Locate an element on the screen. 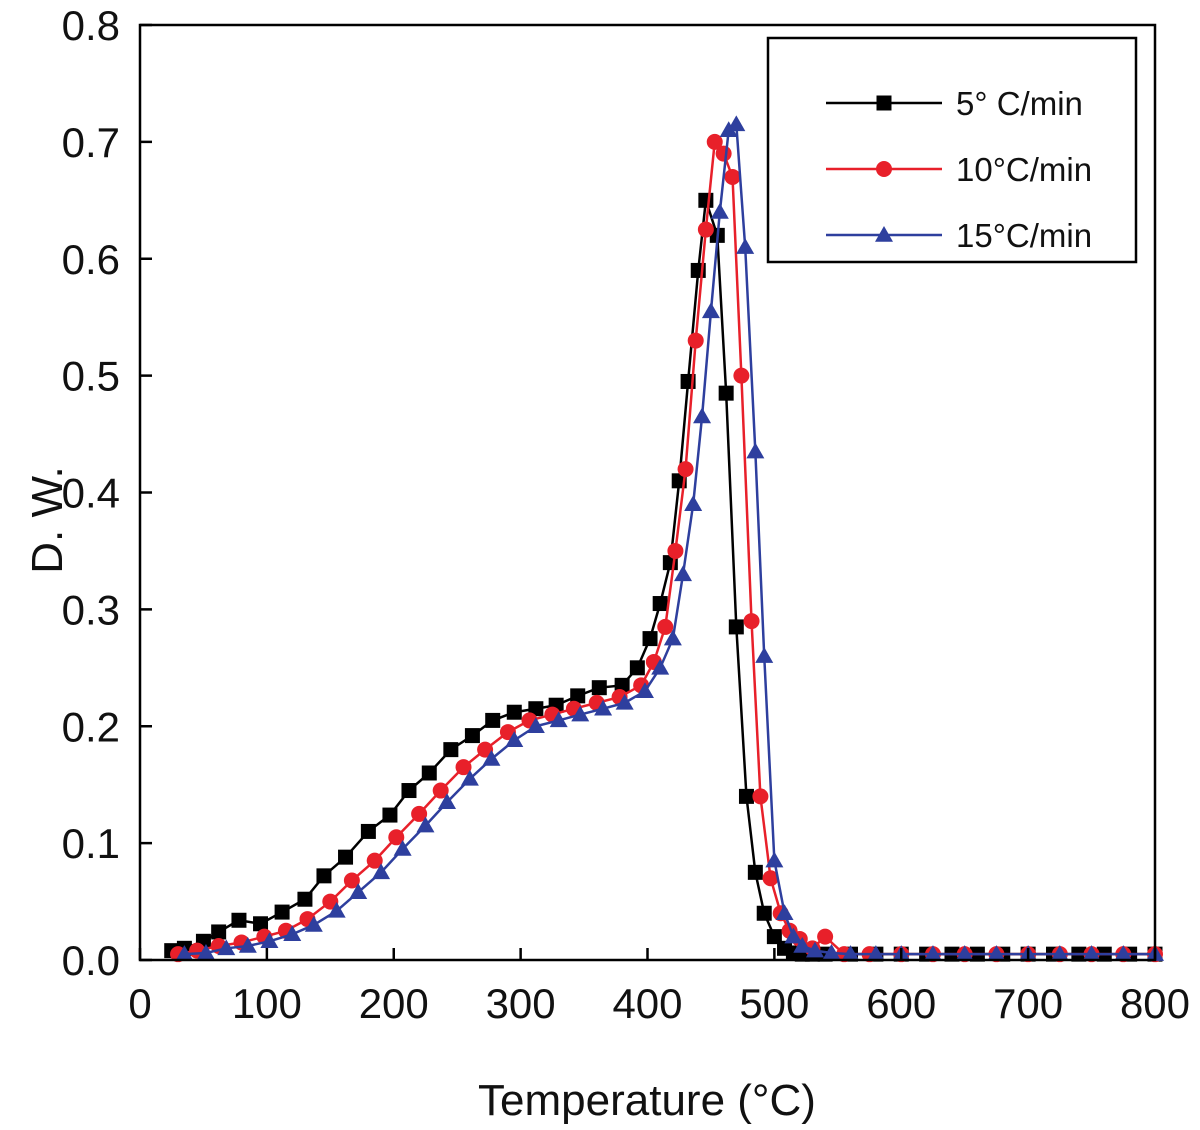  x-axis-title: Temperature (°C) is located at coordinates (647, 1100).